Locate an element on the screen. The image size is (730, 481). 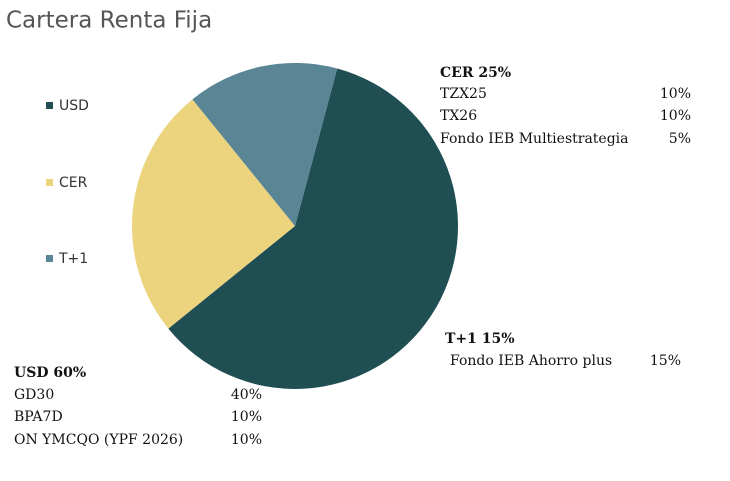
annotation-item: Fondo IEB Ahorro plus is located at coordinates (531, 361).